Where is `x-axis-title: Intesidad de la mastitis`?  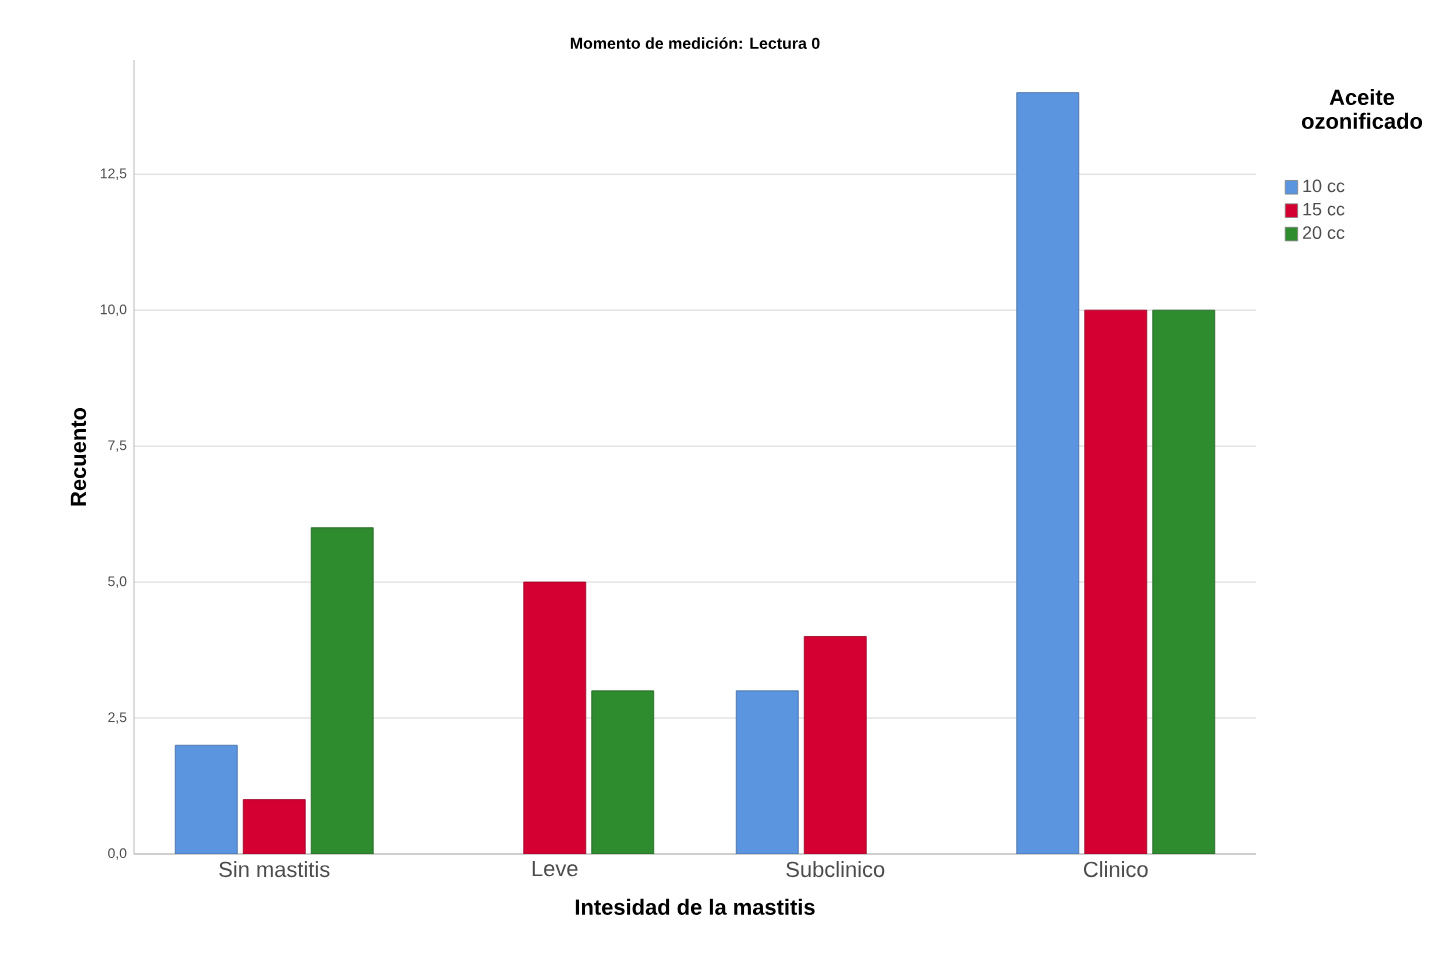
x-axis-title: Intesidad de la mastitis is located at coordinates (695, 906).